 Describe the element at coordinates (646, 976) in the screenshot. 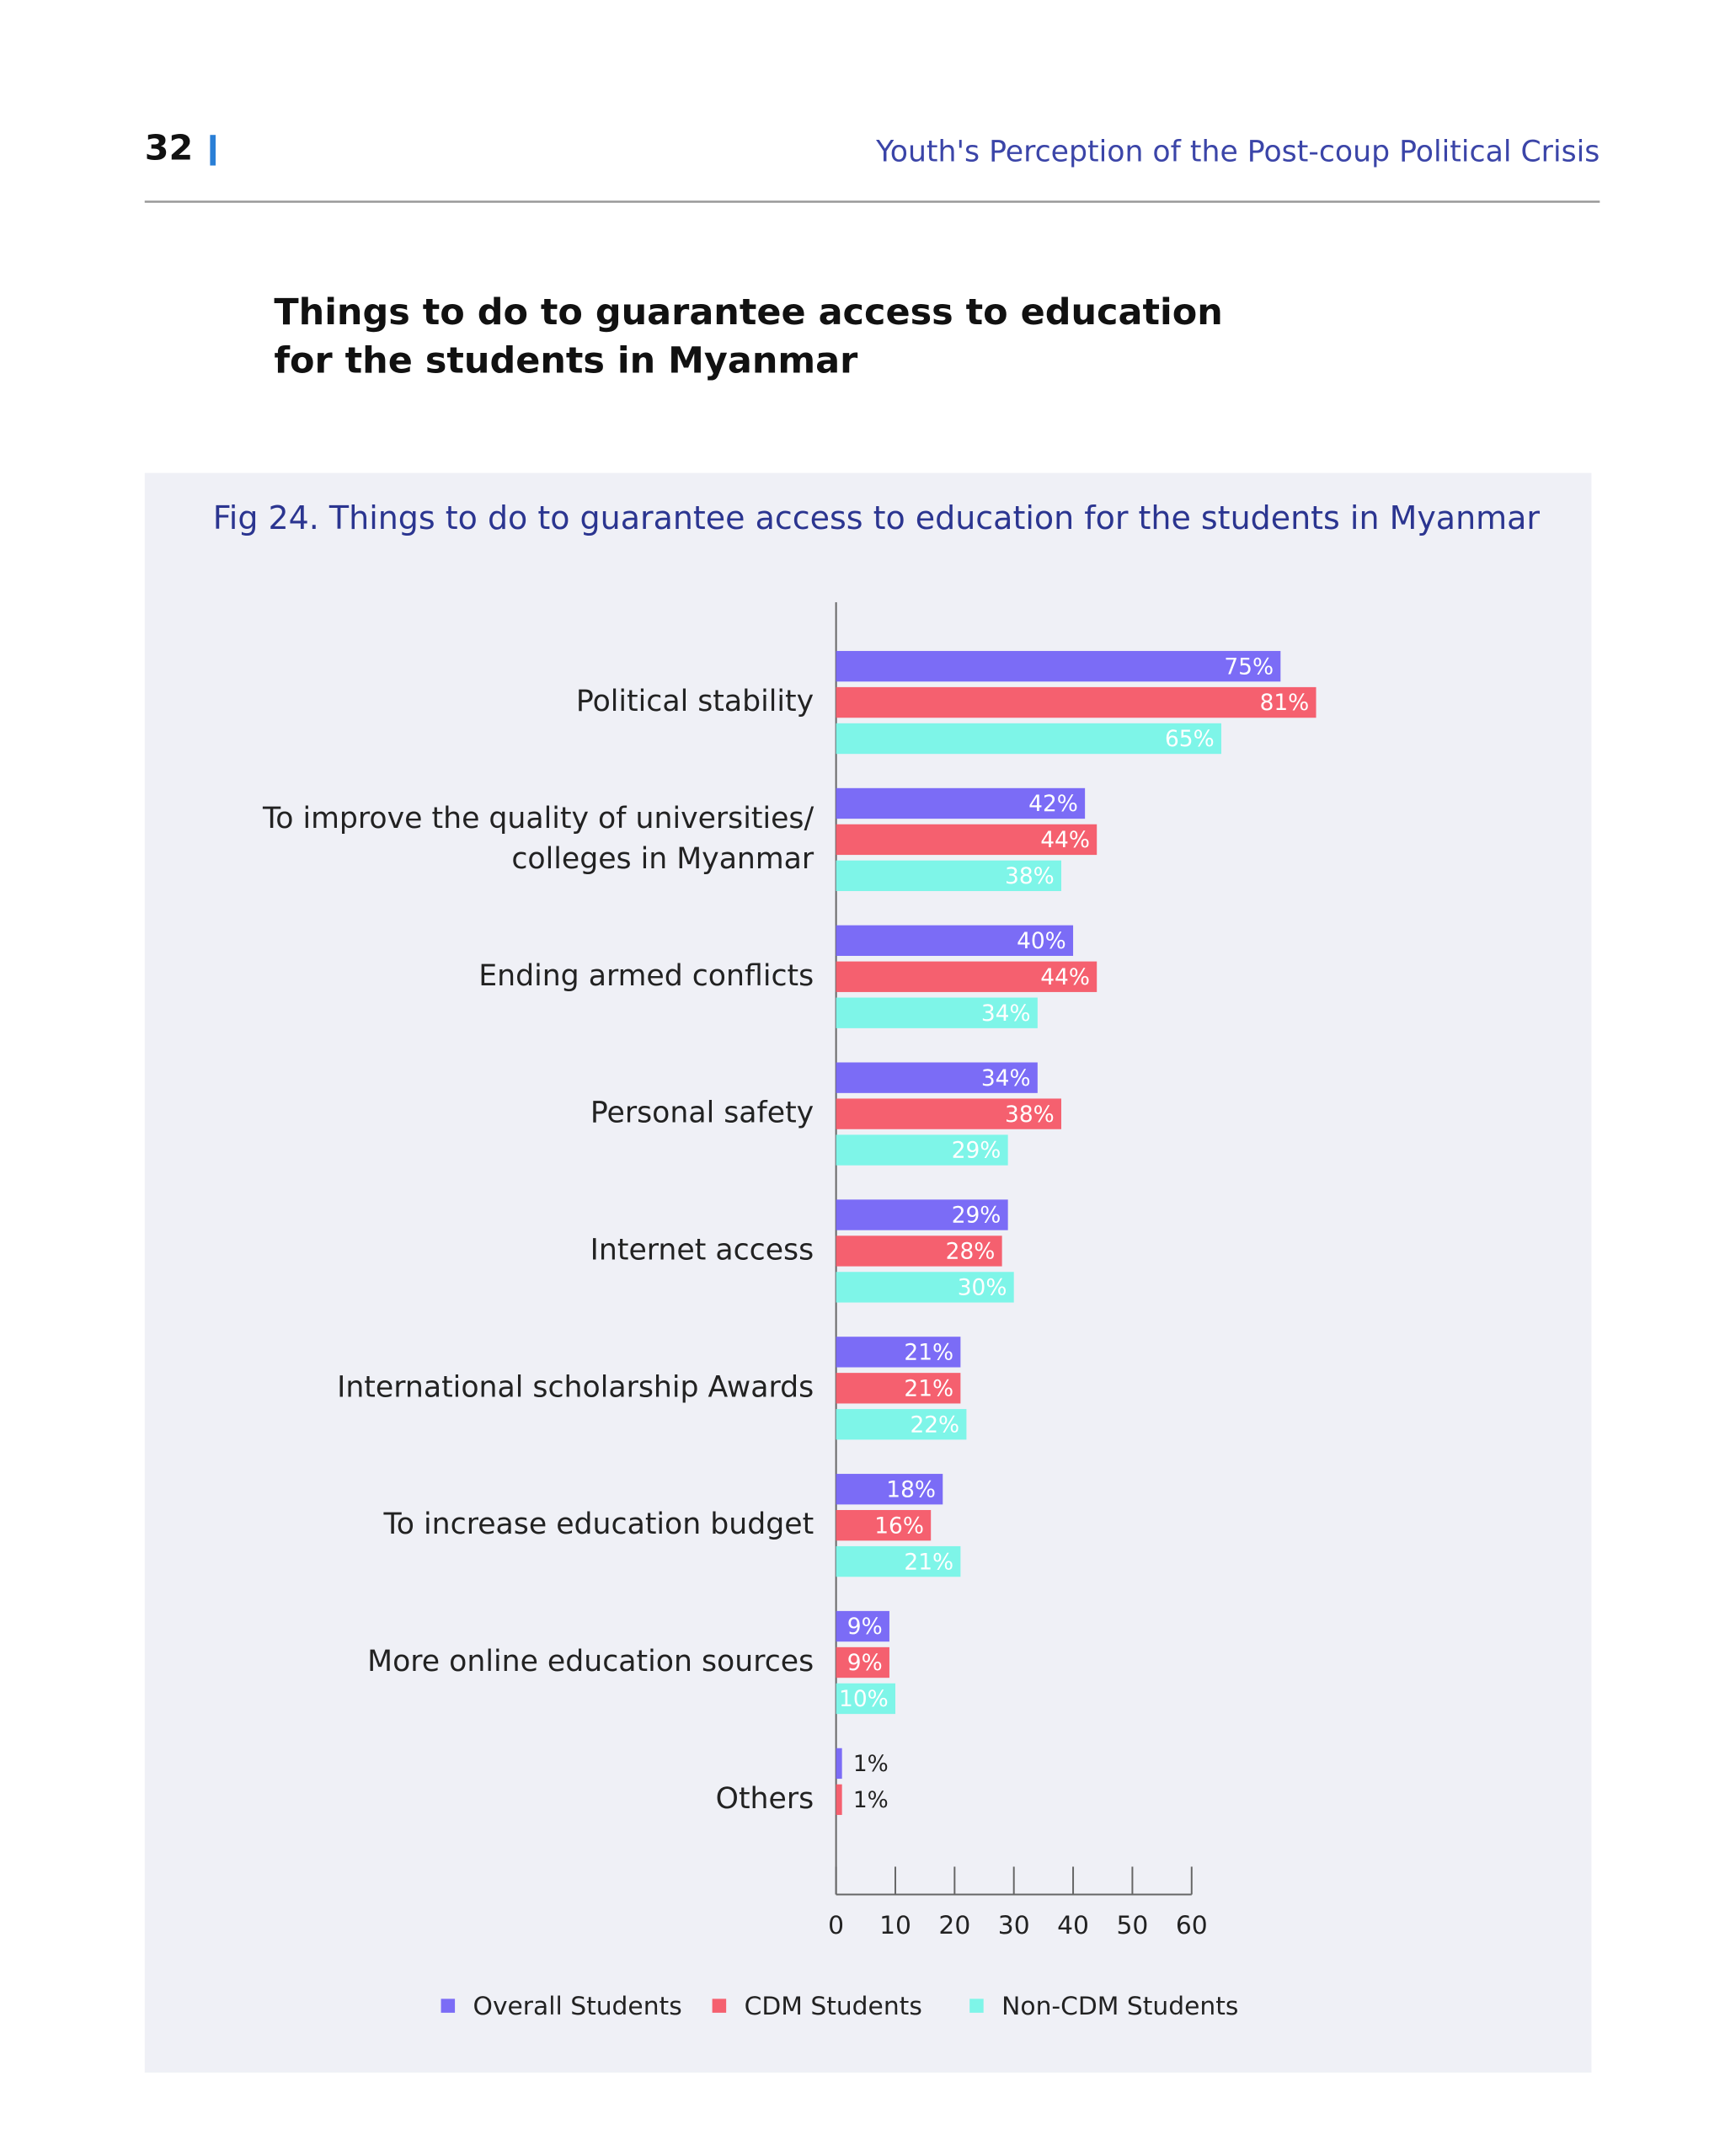

I see `category-label: Ending armed conflicts` at that location.